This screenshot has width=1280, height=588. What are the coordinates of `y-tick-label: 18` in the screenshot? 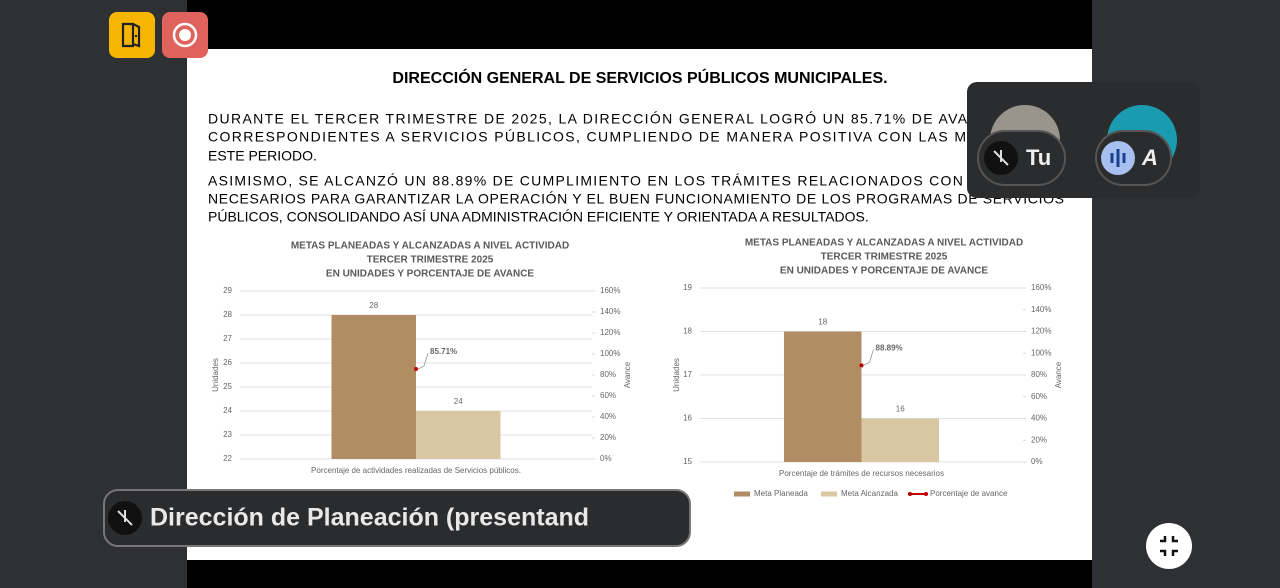 It's located at (687, 331).